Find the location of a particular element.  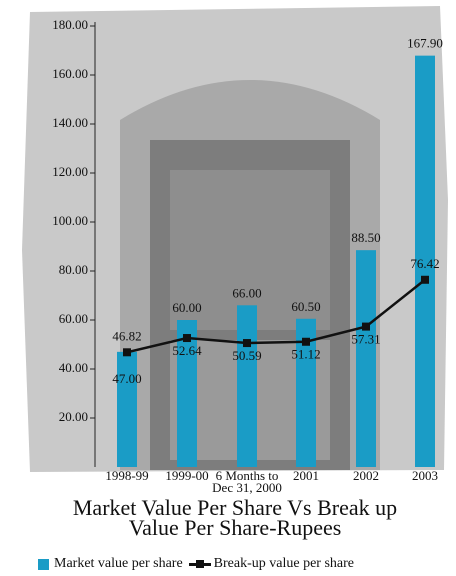

y-tick-label: 120.00 is located at coordinates (70, 171).